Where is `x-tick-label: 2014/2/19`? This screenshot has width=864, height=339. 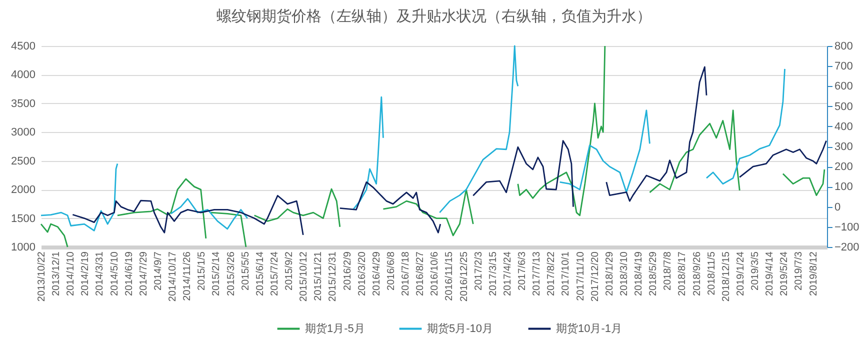 x-tick-label: 2014/2/19 is located at coordinates (86, 273).